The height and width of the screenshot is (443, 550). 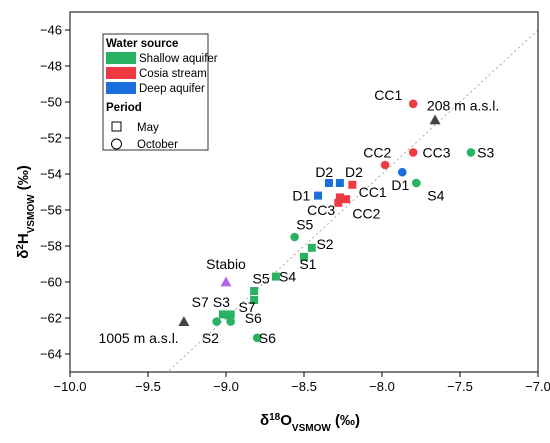 I want to click on y-tick-label: −48, so click(x=51, y=66).